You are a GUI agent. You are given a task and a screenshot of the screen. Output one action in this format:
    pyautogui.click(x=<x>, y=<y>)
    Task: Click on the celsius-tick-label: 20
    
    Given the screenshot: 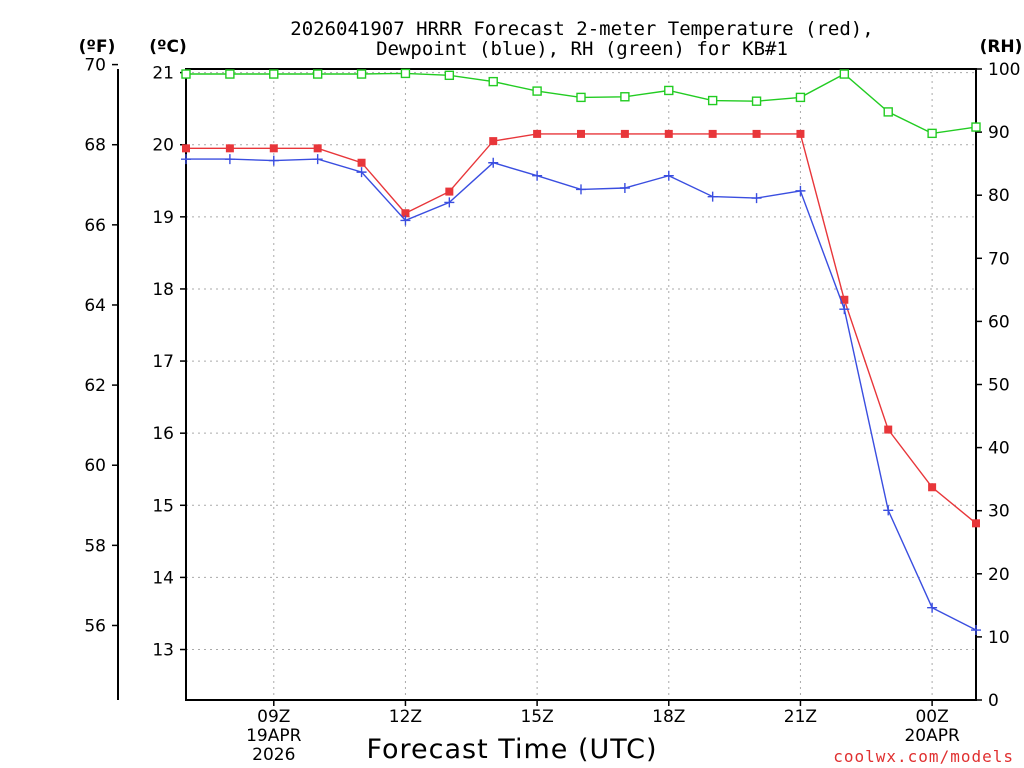 What is the action you would take?
    pyautogui.click(x=163, y=146)
    